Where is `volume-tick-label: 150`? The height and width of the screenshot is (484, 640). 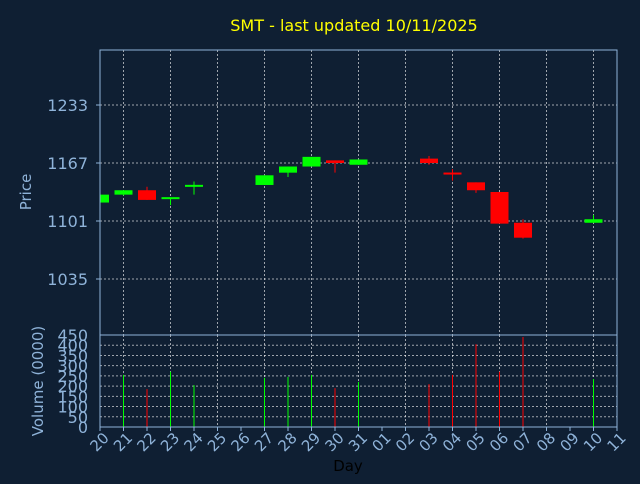
volume-tick-label: 150 is located at coordinates (72, 396).